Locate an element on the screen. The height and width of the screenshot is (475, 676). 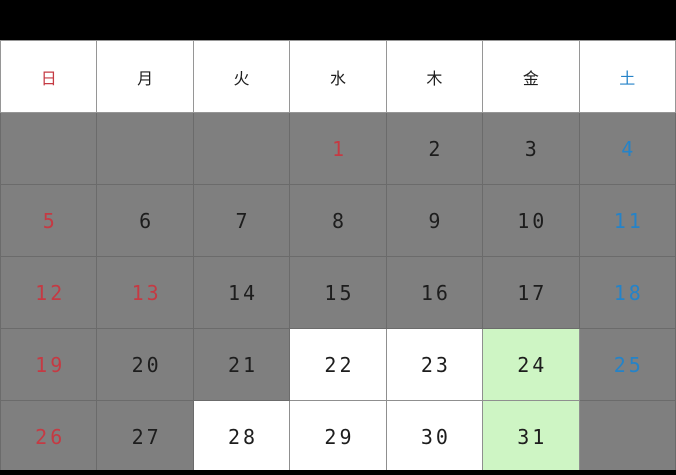
weekday-sunday: 日 is located at coordinates (49, 76).